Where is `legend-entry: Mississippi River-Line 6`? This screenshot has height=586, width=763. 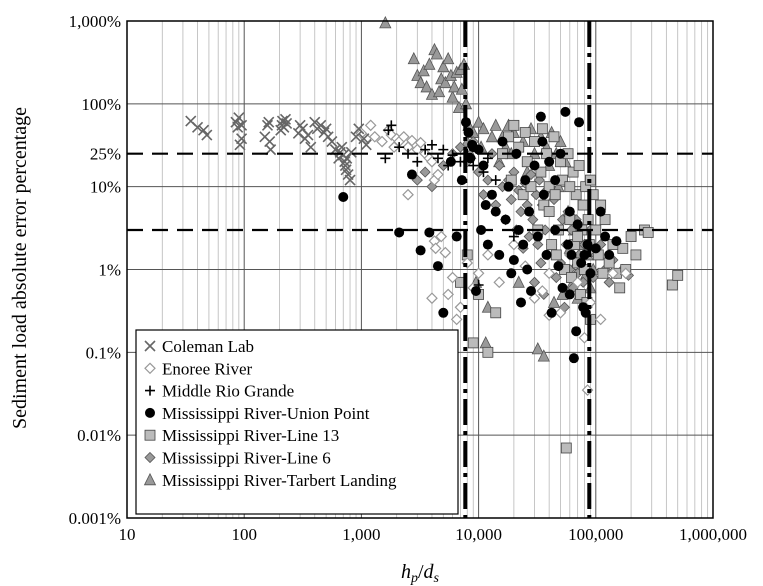 legend-entry: Mississippi River-Line 6 is located at coordinates (246, 458).